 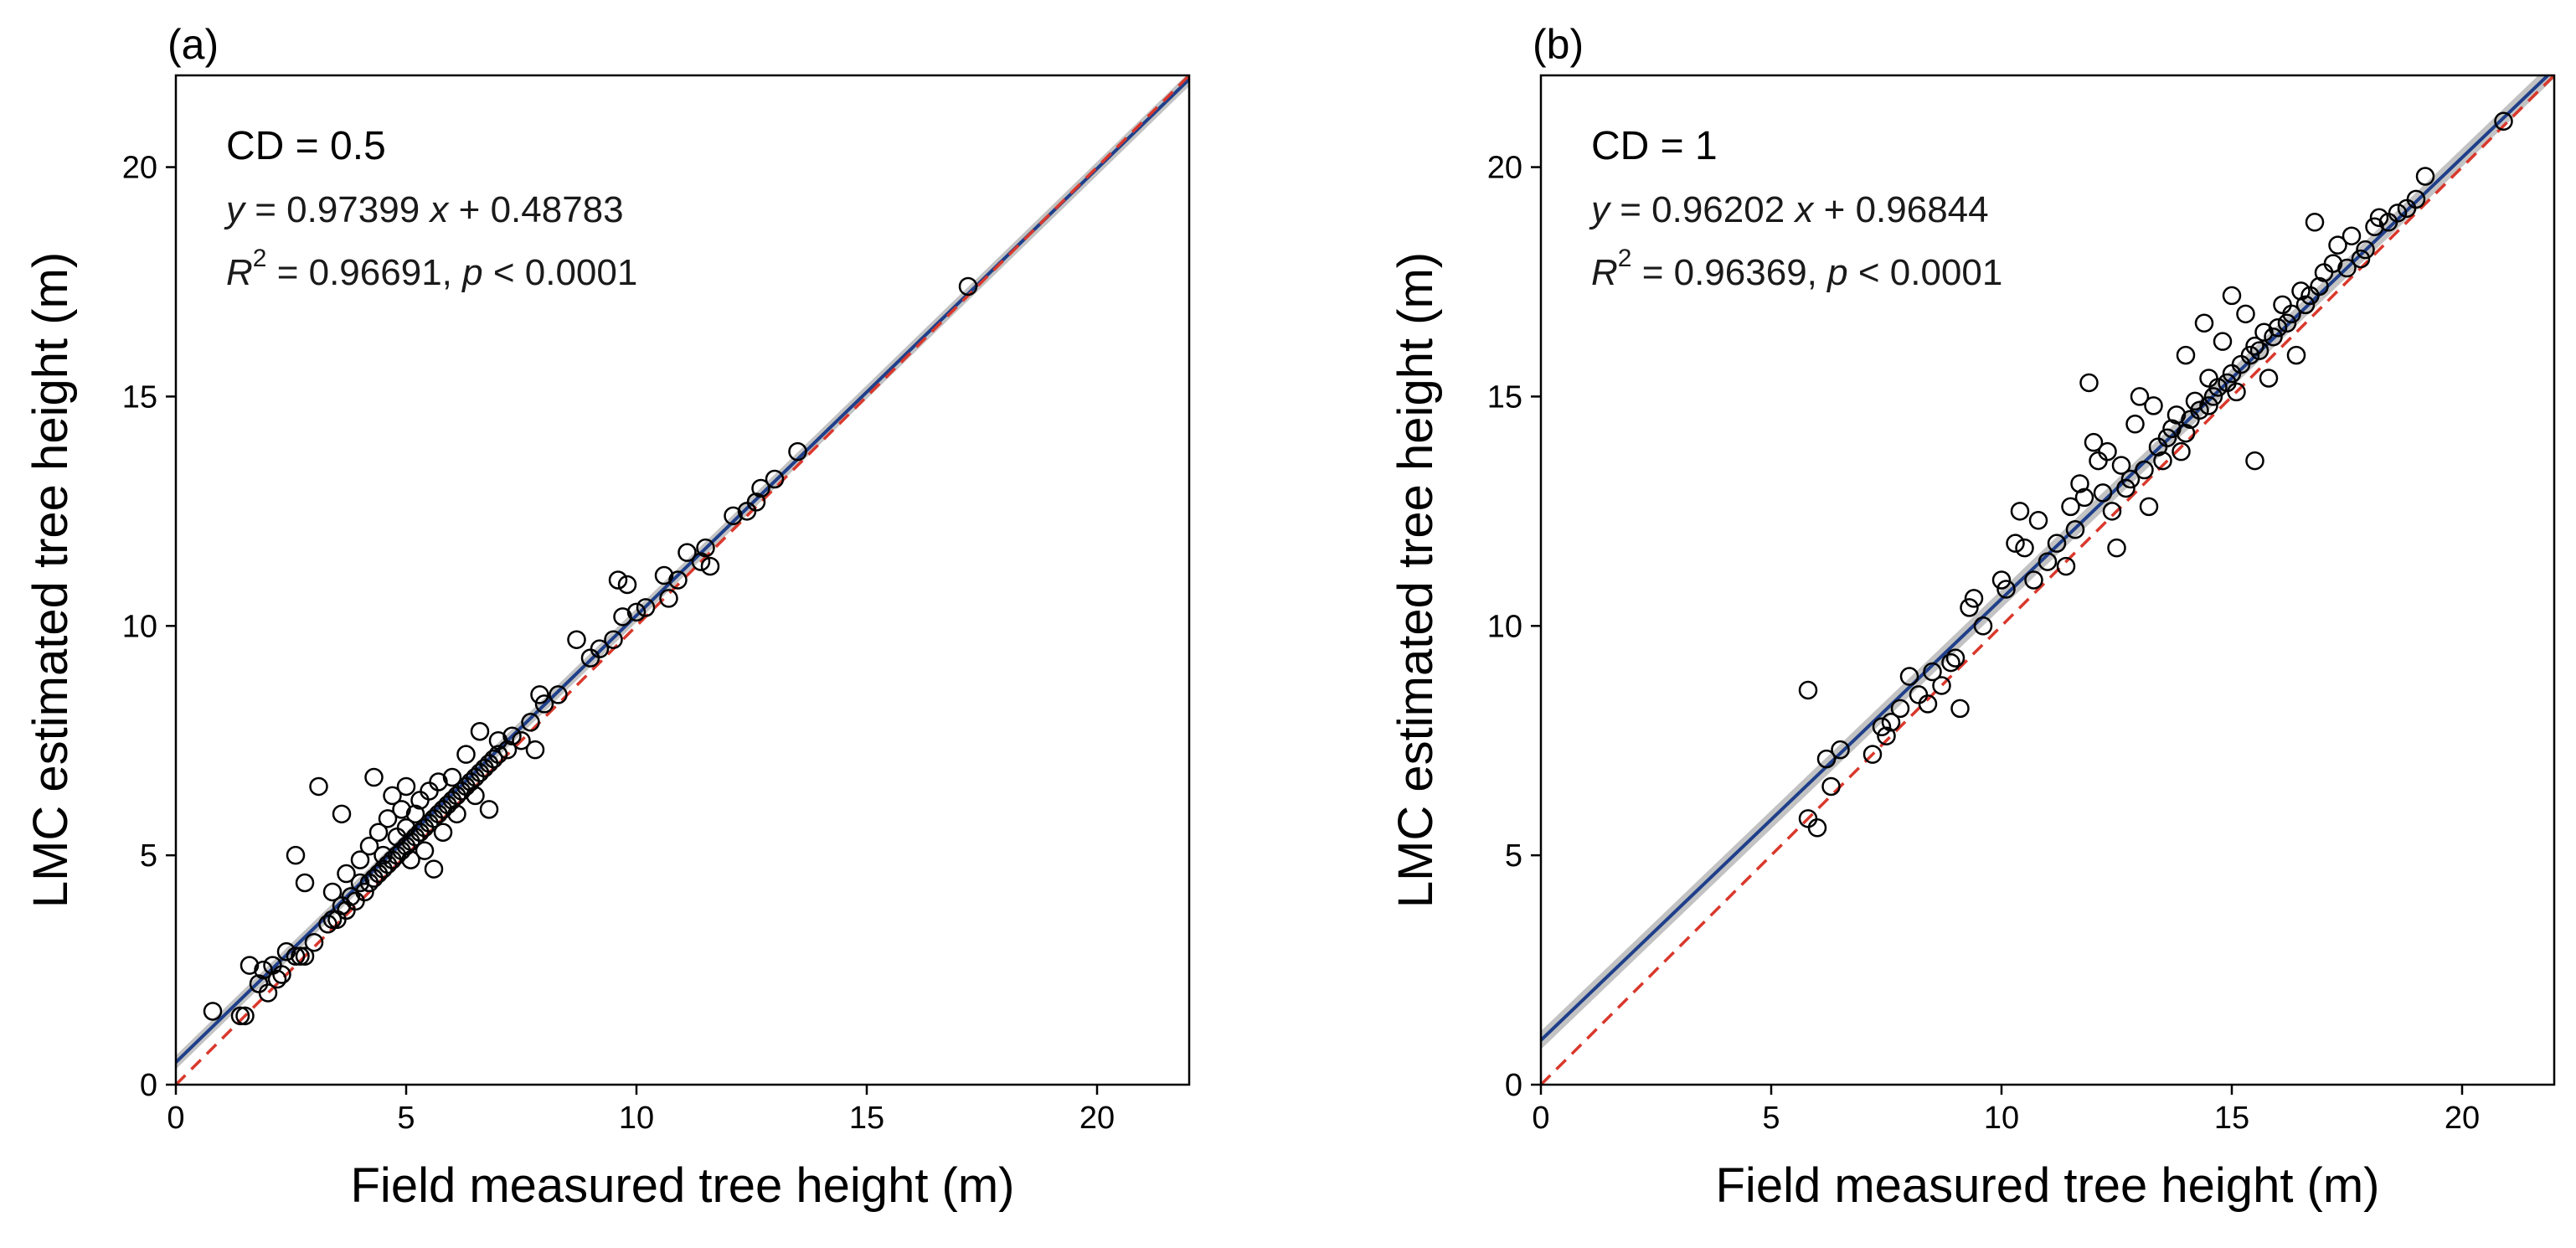 I want to click on y-tick-label: 20, so click(x=1504, y=168).